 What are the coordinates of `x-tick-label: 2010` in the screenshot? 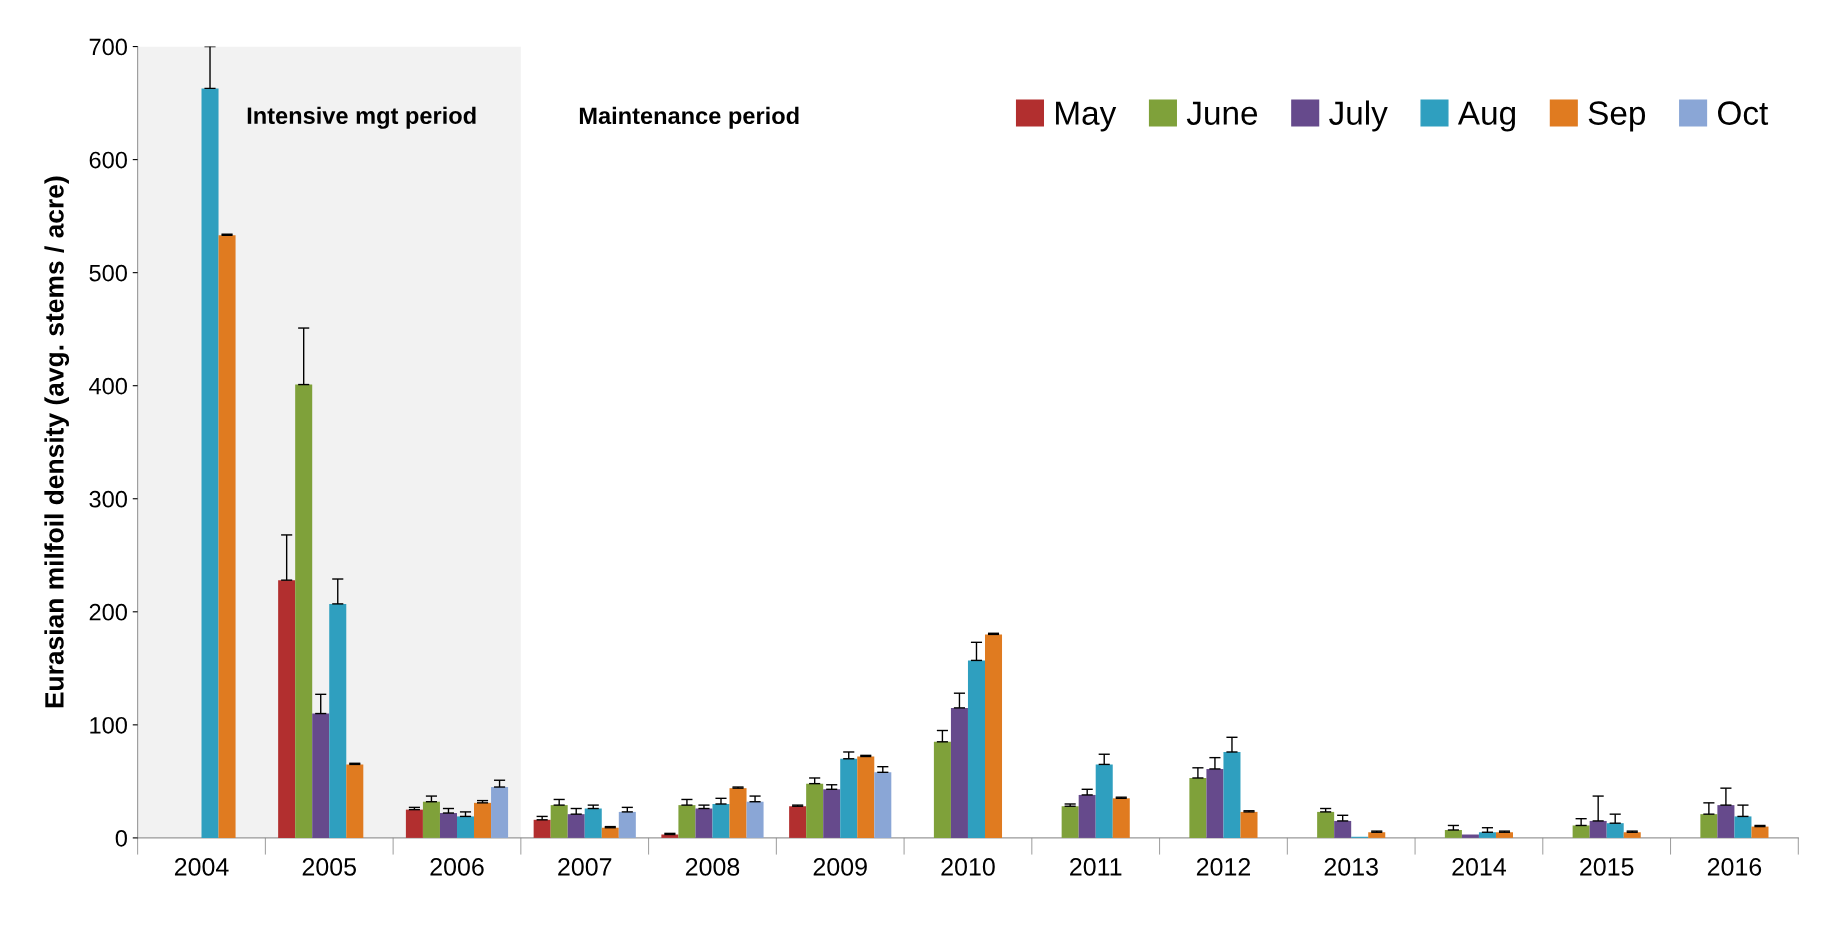 It's located at (968, 867).